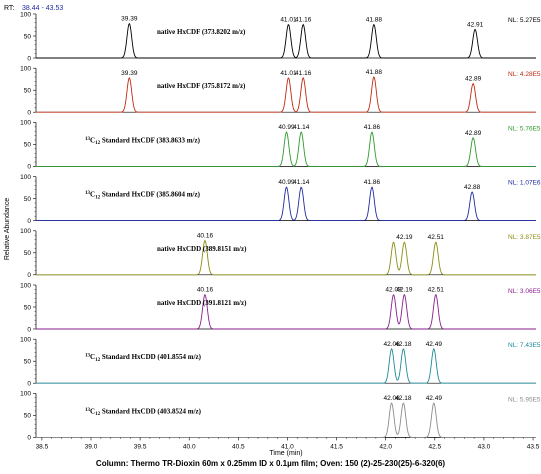 The image size is (541, 474). What do you see at coordinates (524, 237) in the screenshot?
I see `nl-value: NL: 3.87E5` at bounding box center [524, 237].